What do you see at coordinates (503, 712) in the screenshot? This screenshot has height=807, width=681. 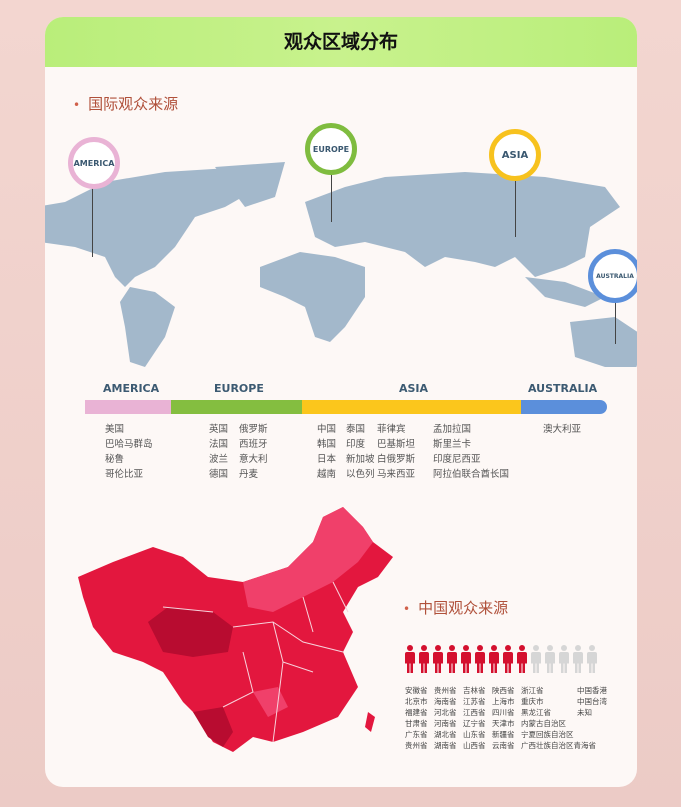 I see `province-name: 四川省` at bounding box center [503, 712].